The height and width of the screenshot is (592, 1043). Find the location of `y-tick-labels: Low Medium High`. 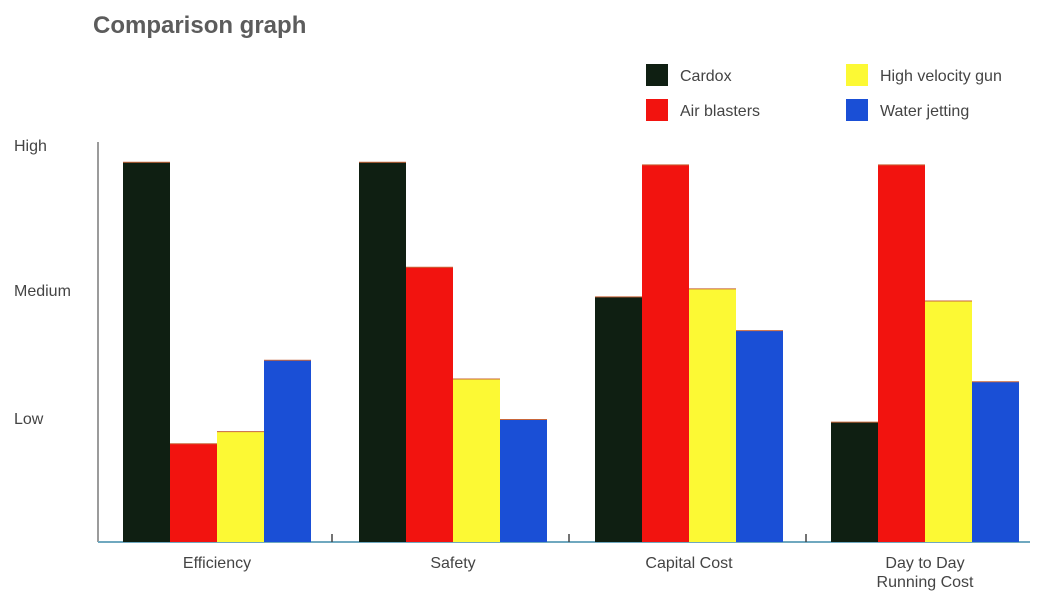

y-tick-labels: Low Medium High is located at coordinates (42, 283).